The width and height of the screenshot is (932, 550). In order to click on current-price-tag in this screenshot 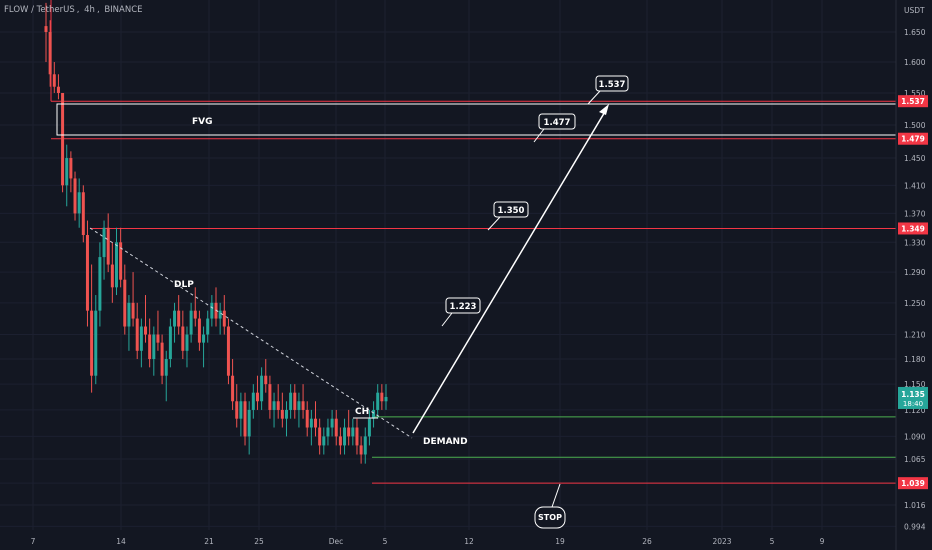, I will do `click(913, 397)`.